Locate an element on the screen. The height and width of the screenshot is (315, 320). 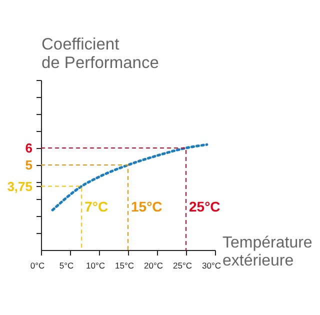
y-tick-label: 5 is located at coordinates (28, 165).